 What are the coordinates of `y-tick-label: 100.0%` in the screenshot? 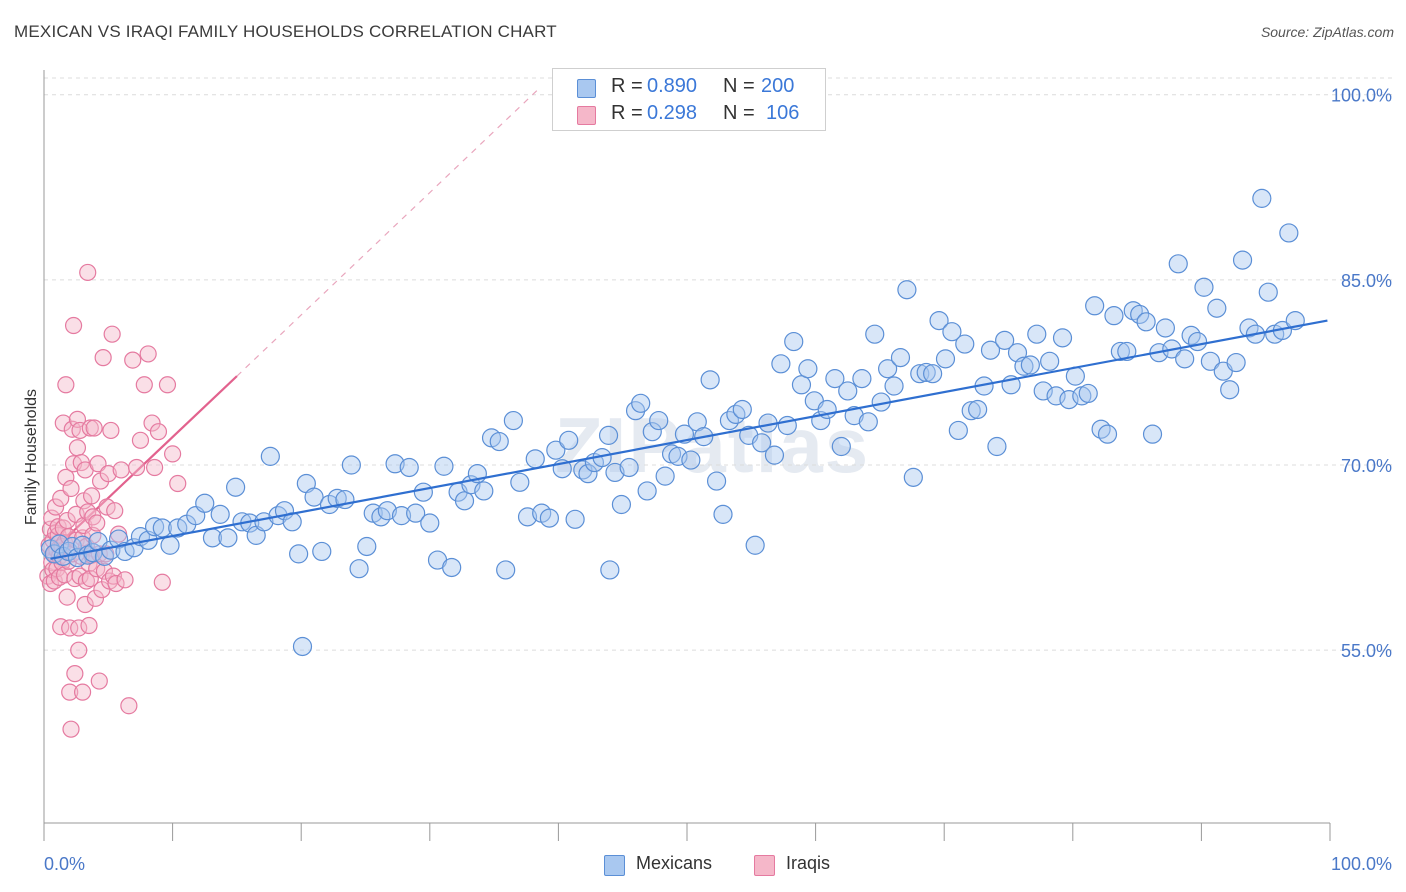 It's located at (1361, 96).